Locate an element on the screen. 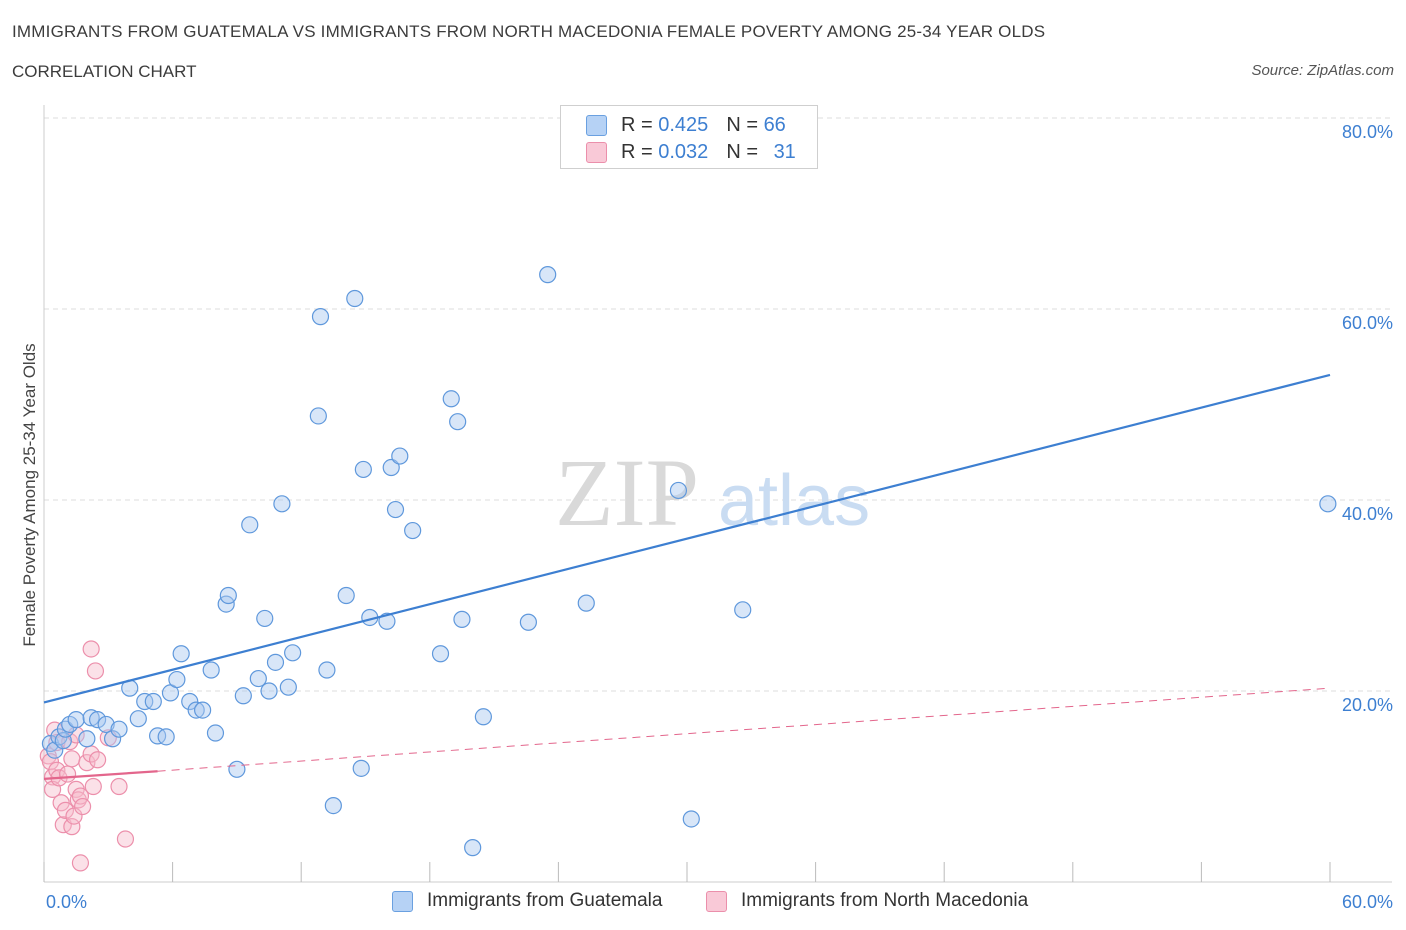  watermark-atlas: atlas is located at coordinates (794, 501).